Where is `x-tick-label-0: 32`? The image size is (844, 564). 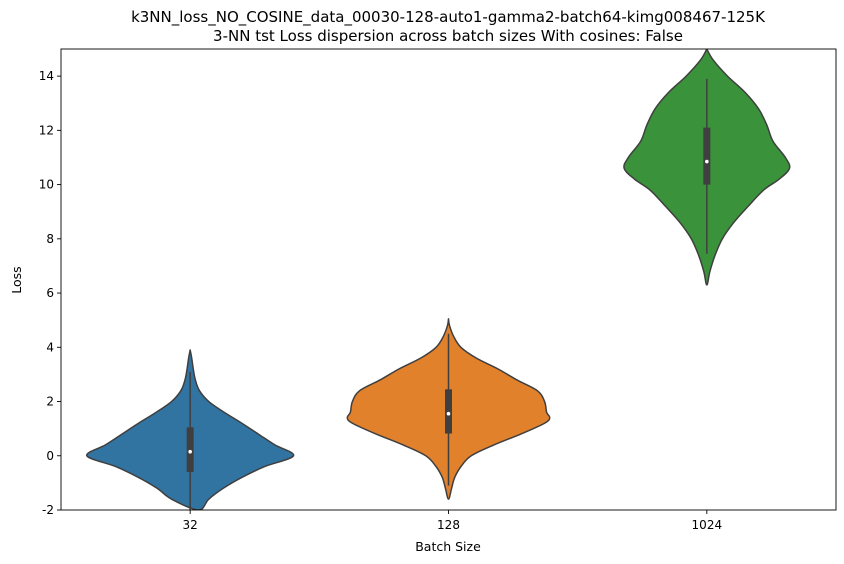 x-tick-label-0: 32 is located at coordinates (190, 525).